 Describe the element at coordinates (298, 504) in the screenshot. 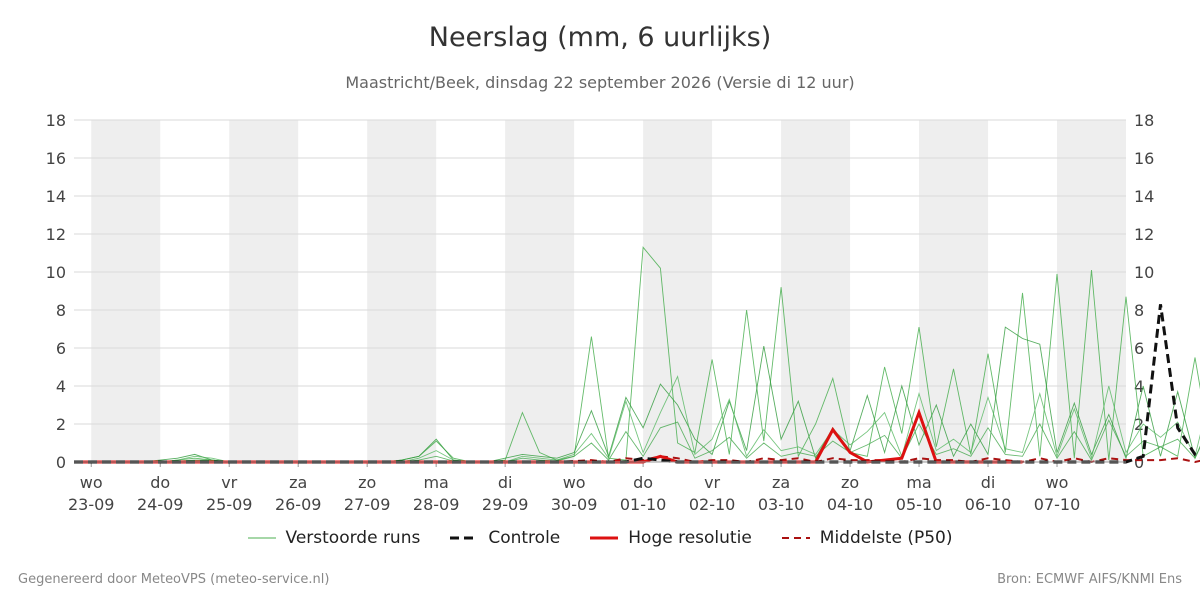

I see `xtick-date-3: 26-09` at that location.